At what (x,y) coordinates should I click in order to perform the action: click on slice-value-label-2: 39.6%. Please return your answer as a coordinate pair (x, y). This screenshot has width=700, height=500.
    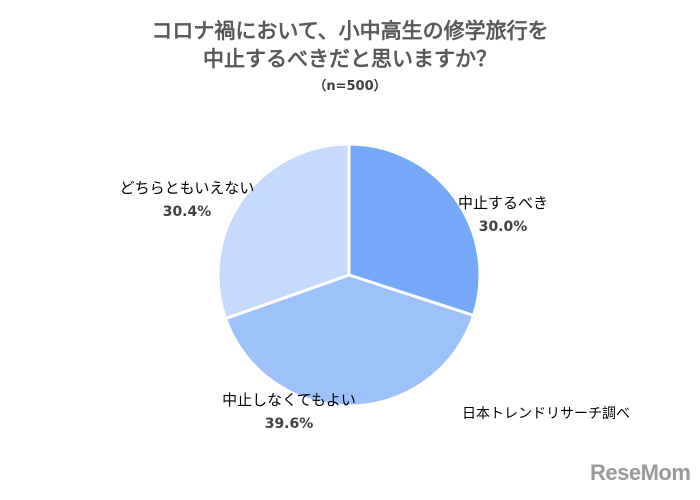
    Looking at the image, I should click on (289, 424).